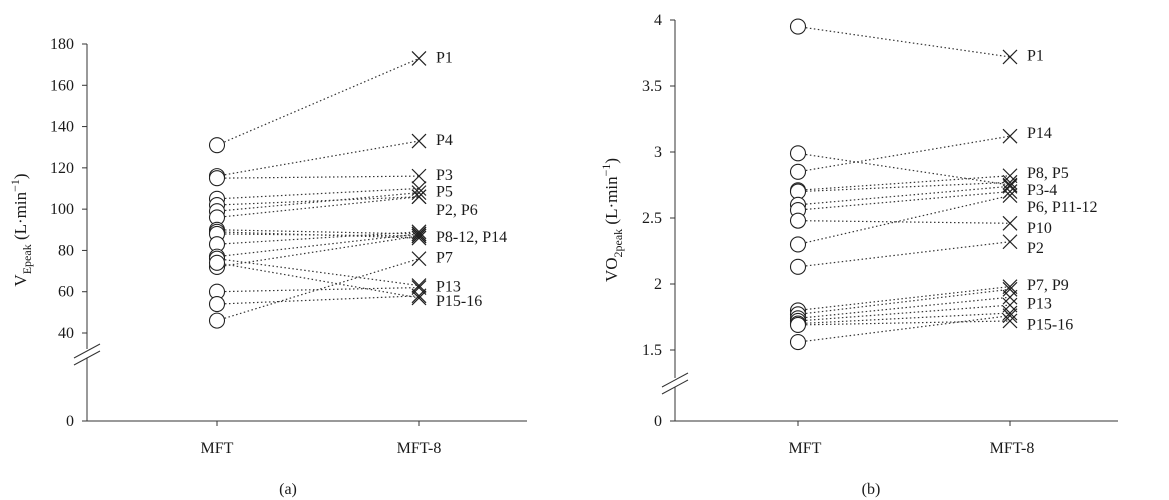  What do you see at coordinates (805, 448) in the screenshot?
I see `panel-b-x-category-mft: MFT` at bounding box center [805, 448].